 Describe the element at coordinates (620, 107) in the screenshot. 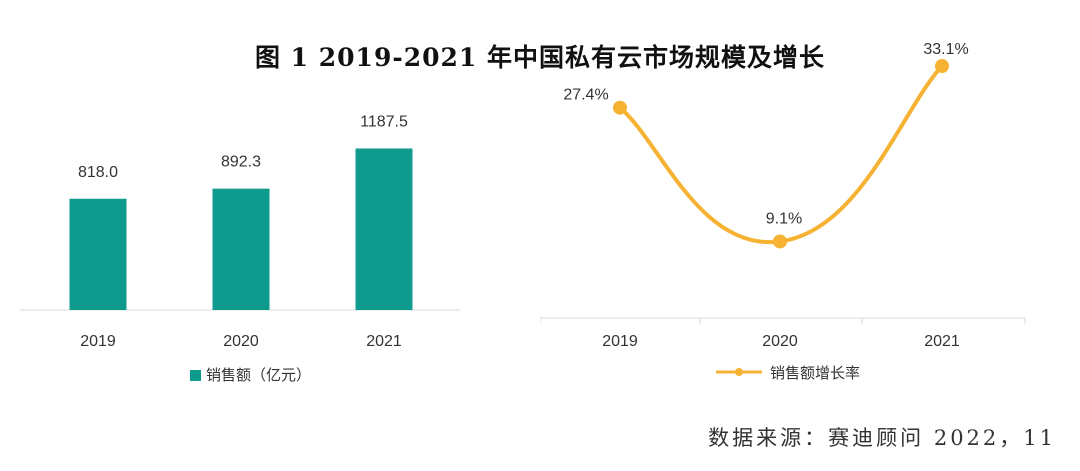

I see `line-point-2019` at that location.